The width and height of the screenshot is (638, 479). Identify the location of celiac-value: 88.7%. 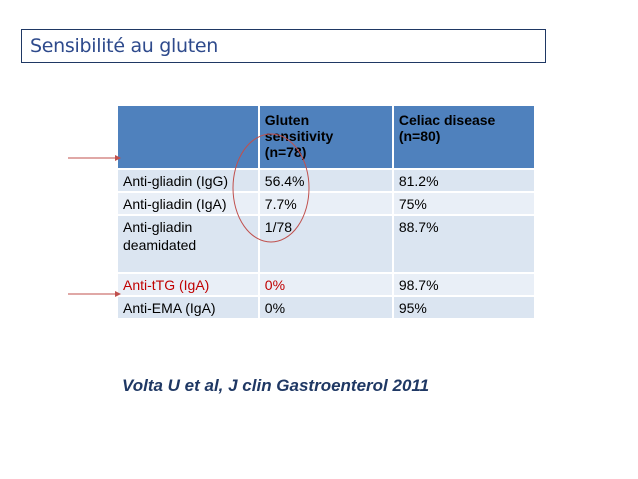
(464, 245).